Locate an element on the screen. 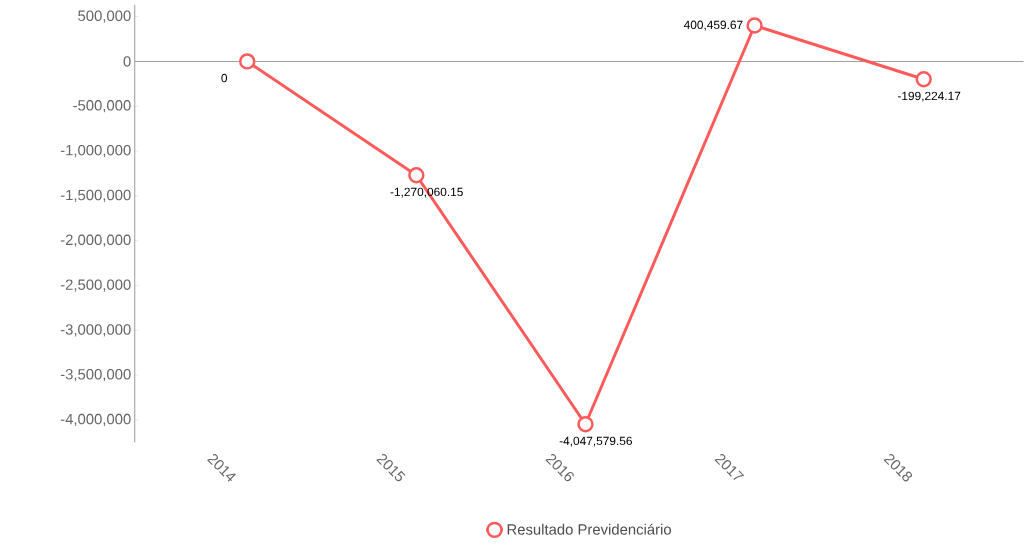  data-label: -4,047,579.56 is located at coordinates (595, 441).